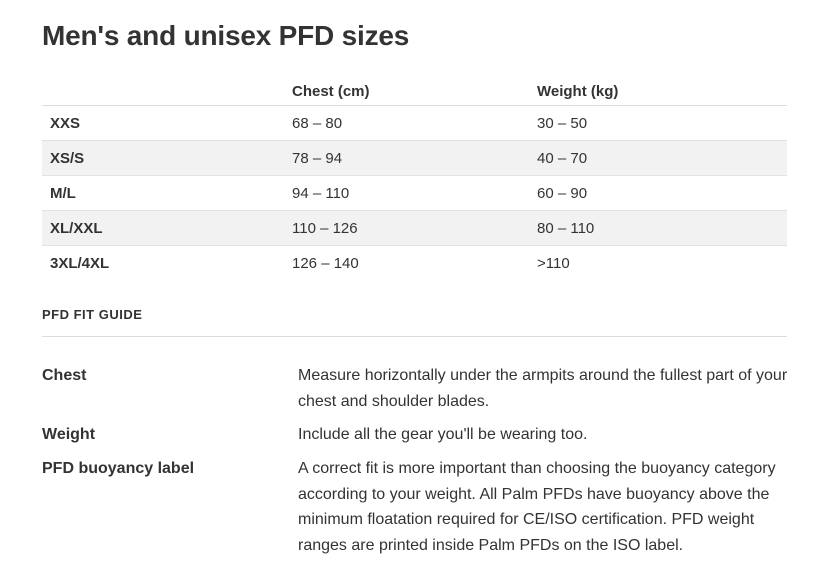 The width and height of the screenshot is (838, 586). I want to click on table-row: M/L 94 – 110 60 – 90, so click(414, 193).